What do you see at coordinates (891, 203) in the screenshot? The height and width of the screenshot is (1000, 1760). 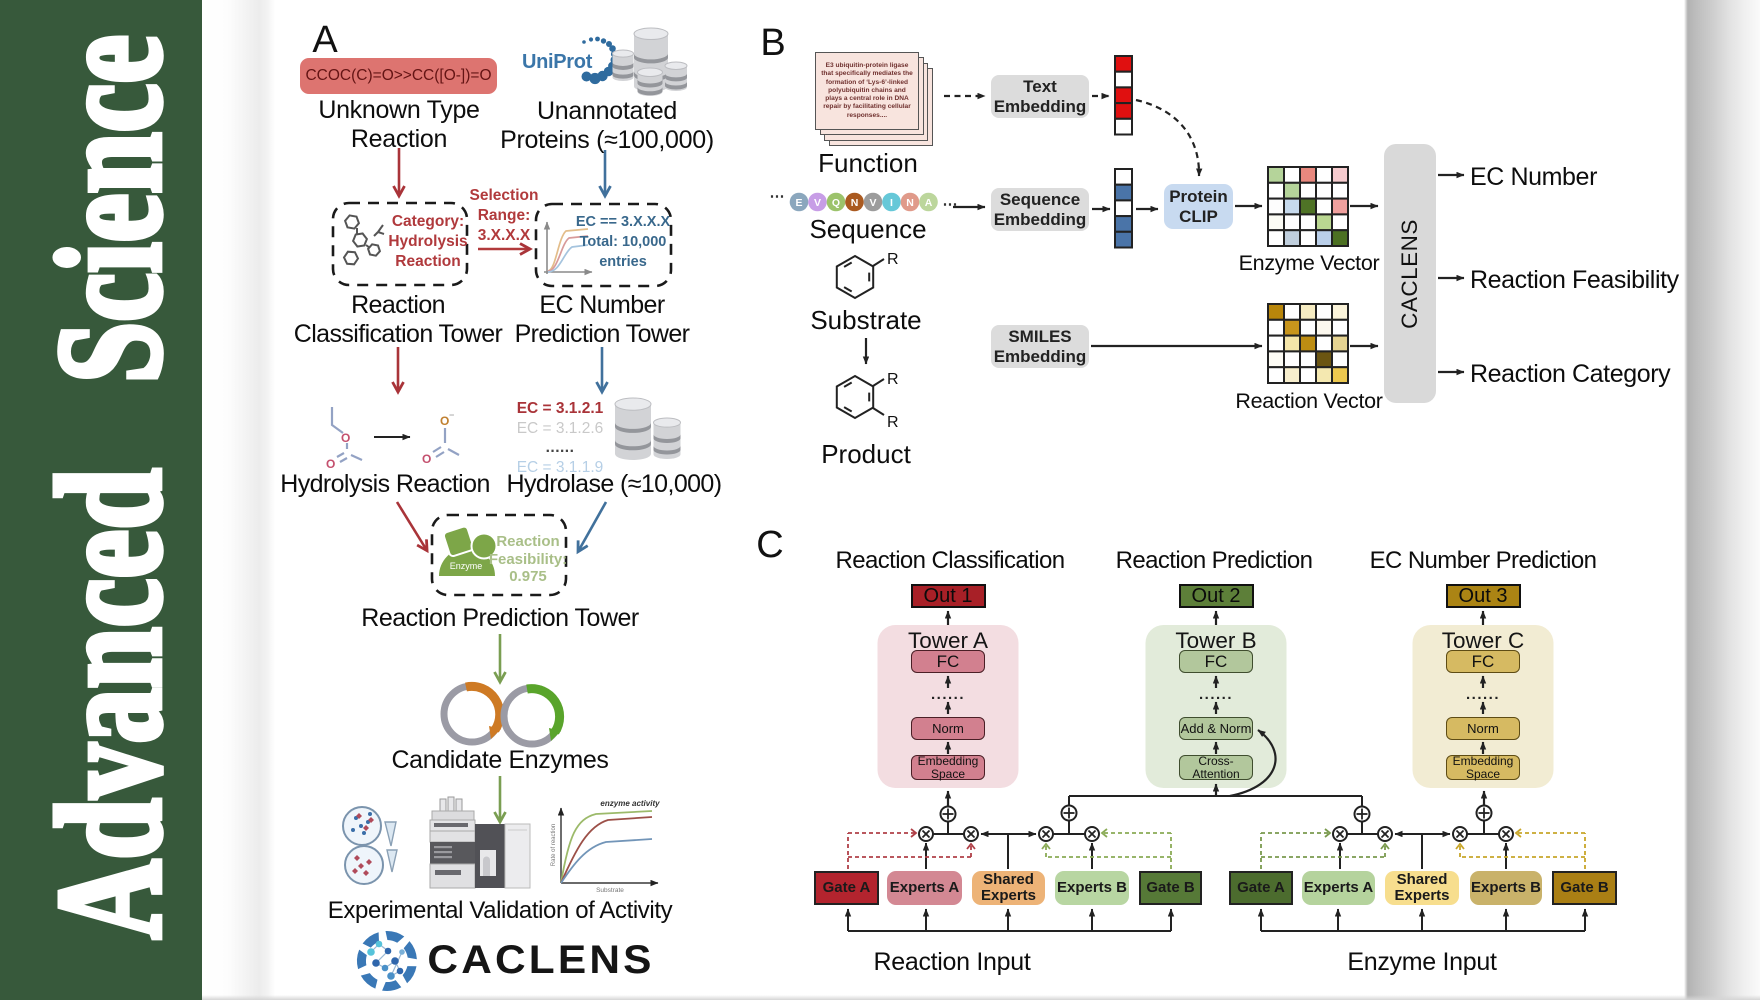 I see `svg-text: I` at bounding box center [891, 203].